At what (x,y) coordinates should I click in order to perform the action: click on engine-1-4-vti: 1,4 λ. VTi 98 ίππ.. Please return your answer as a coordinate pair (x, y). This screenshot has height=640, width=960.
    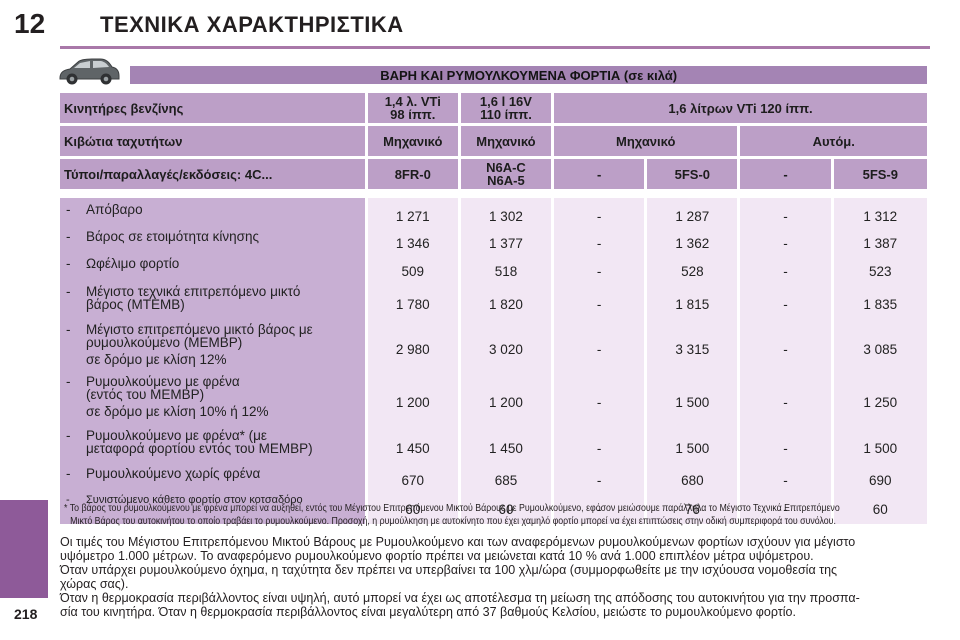
    Looking at the image, I should click on (412, 108).